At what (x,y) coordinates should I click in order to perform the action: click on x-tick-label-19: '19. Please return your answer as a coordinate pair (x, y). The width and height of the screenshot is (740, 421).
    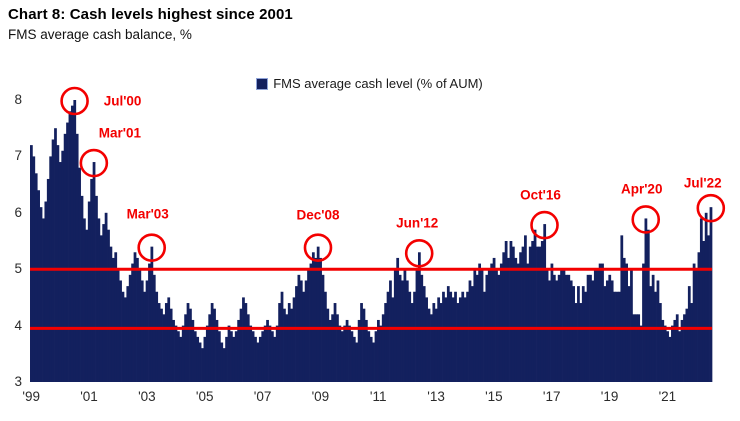
    Looking at the image, I should click on (609, 396).